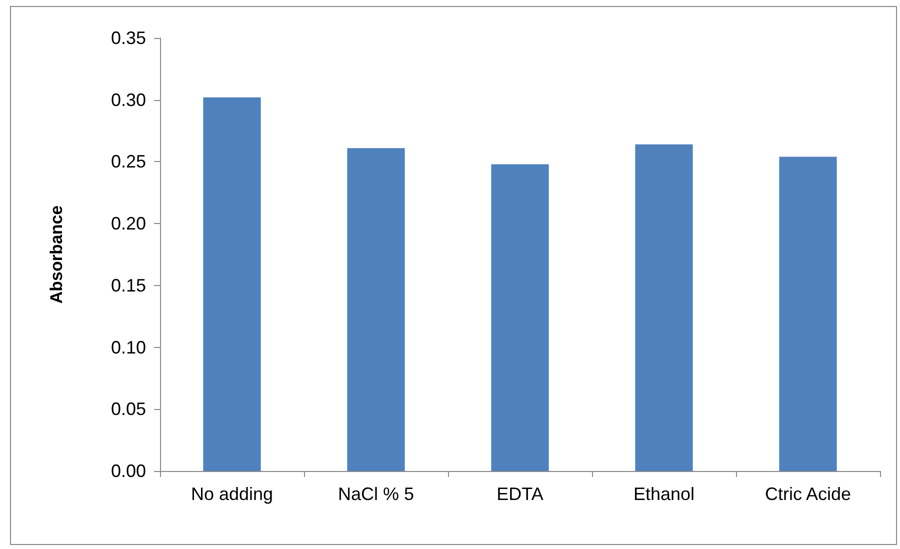  Describe the element at coordinates (376, 494) in the screenshot. I see `x-tick-label: NaCl % 5` at that location.